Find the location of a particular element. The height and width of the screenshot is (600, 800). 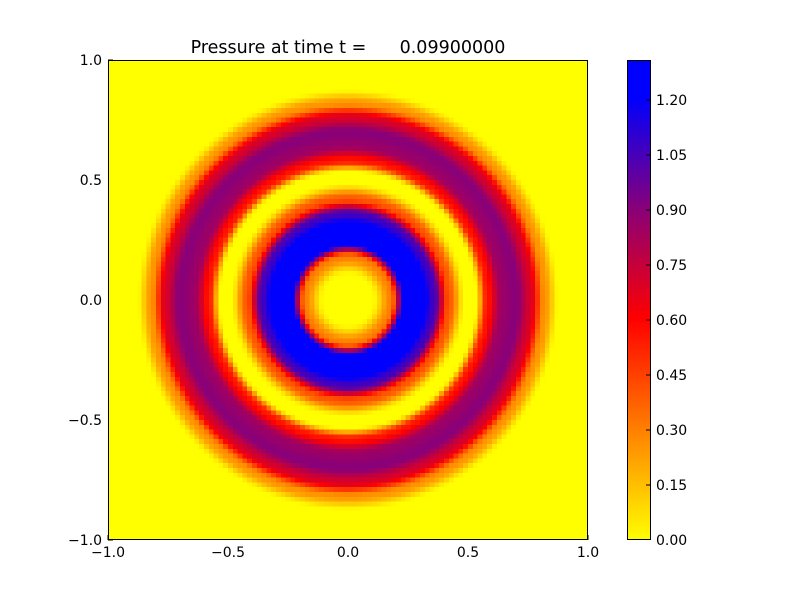

colorbar-tick-label: 1.20 is located at coordinates (671, 101).